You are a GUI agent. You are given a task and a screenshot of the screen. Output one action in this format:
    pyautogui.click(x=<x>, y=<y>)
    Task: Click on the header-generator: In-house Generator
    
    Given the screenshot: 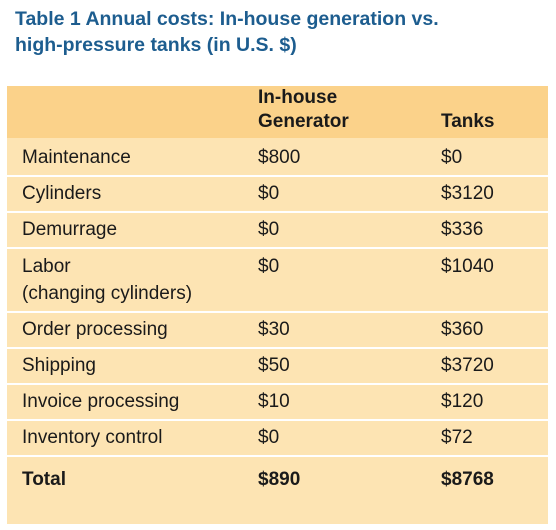 What is the action you would take?
    pyautogui.click(x=303, y=110)
    